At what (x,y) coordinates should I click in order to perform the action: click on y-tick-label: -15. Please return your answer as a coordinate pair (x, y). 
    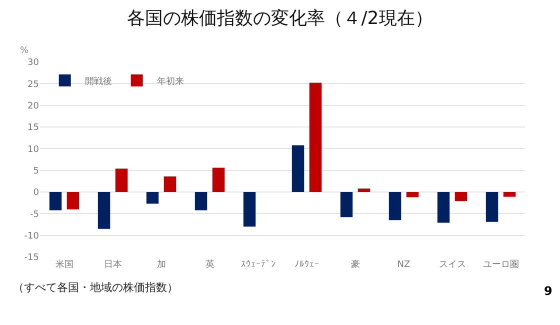
    Looking at the image, I should click on (31, 258).